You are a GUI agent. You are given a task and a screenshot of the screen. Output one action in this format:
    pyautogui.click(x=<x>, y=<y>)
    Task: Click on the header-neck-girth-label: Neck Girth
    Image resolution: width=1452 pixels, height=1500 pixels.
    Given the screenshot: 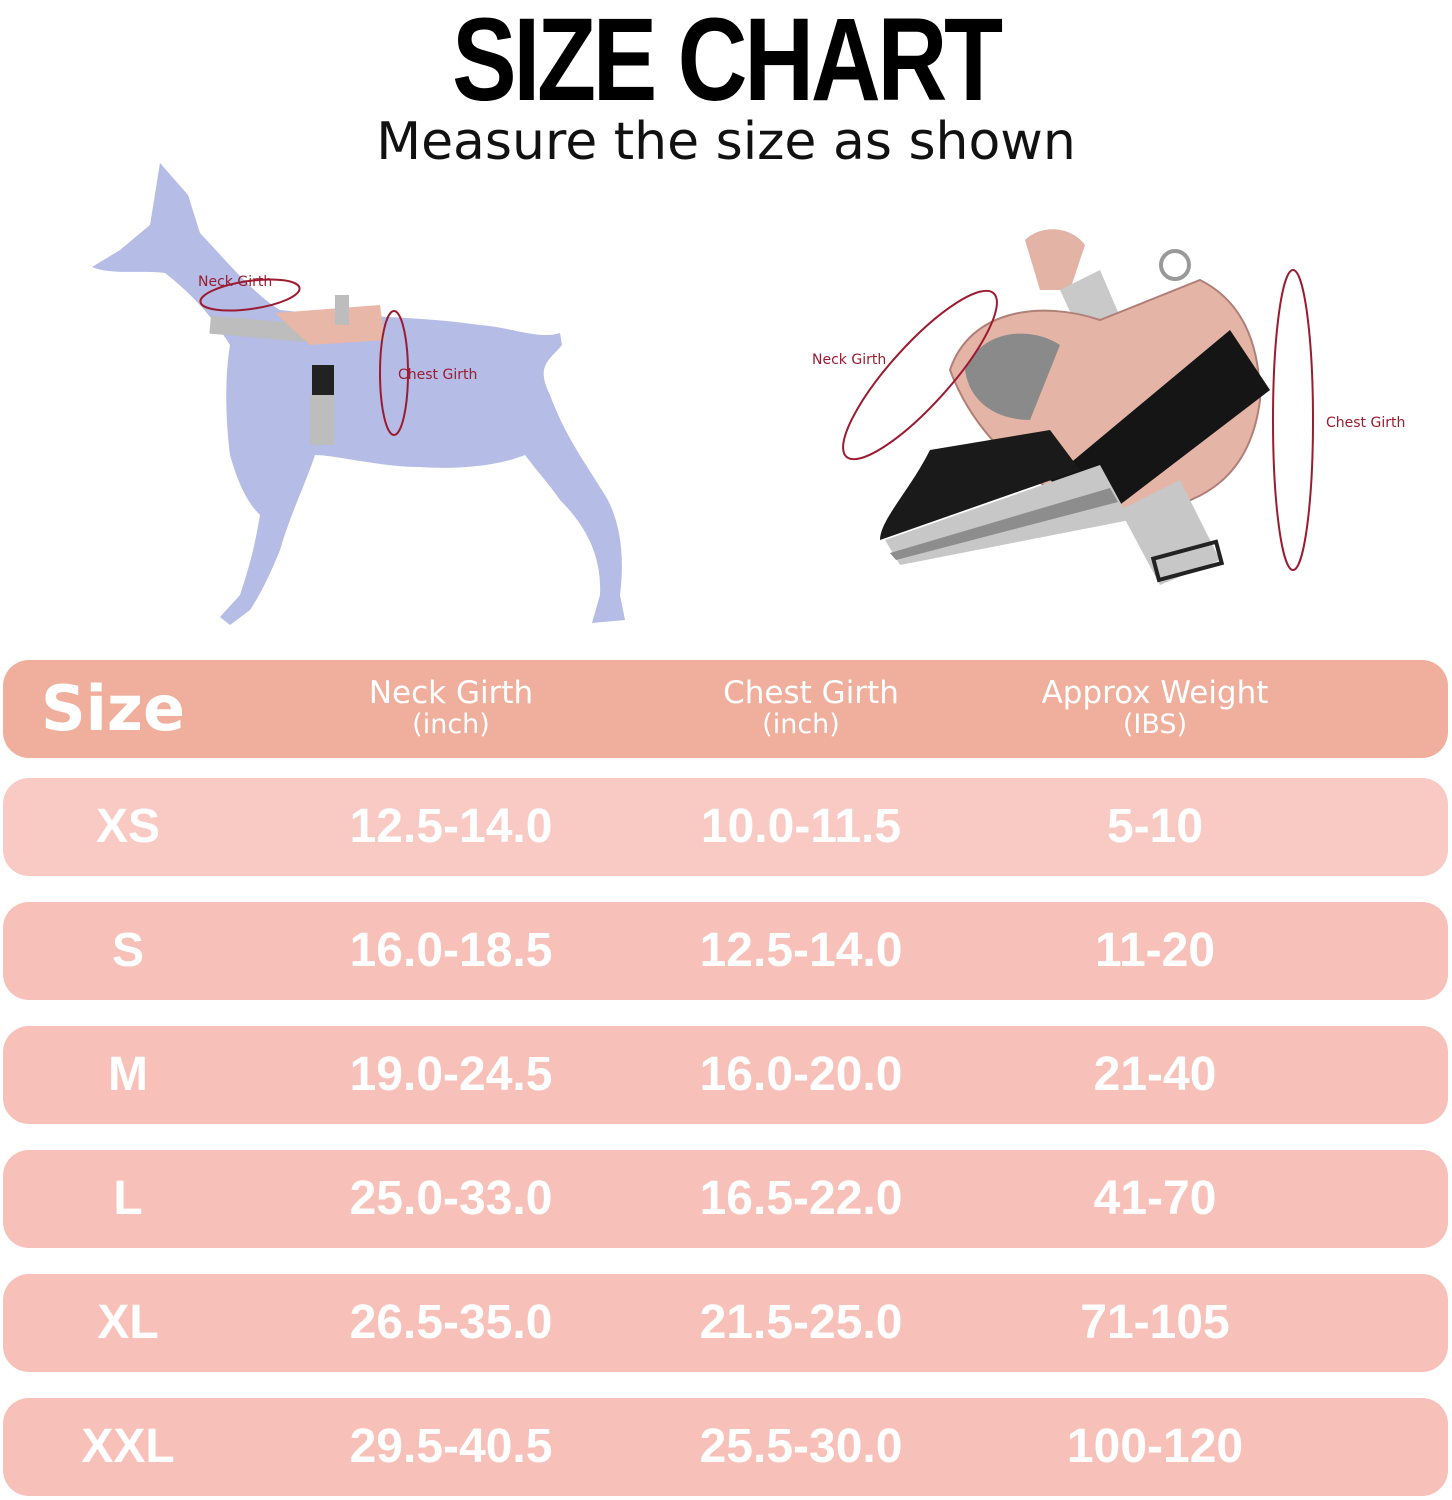 What is the action you would take?
    pyautogui.click(x=451, y=693)
    